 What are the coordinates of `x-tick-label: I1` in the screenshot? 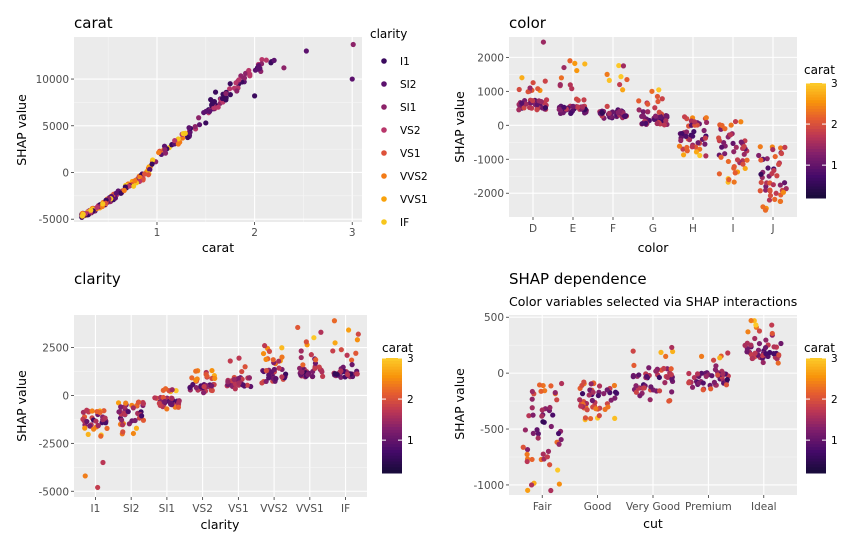 It's located at (96, 509).